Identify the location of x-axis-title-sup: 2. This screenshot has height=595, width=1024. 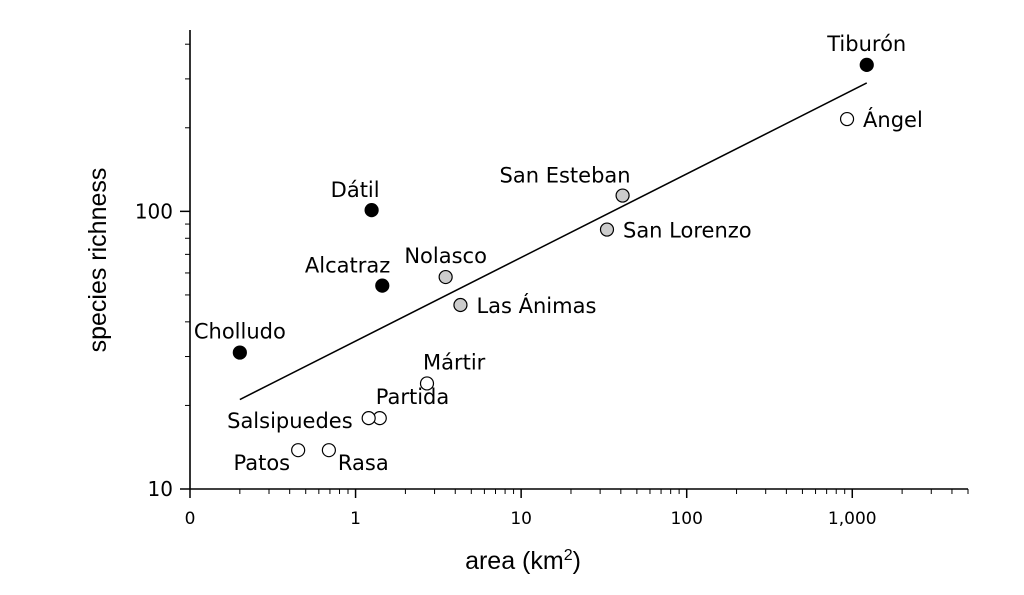
(568, 555).